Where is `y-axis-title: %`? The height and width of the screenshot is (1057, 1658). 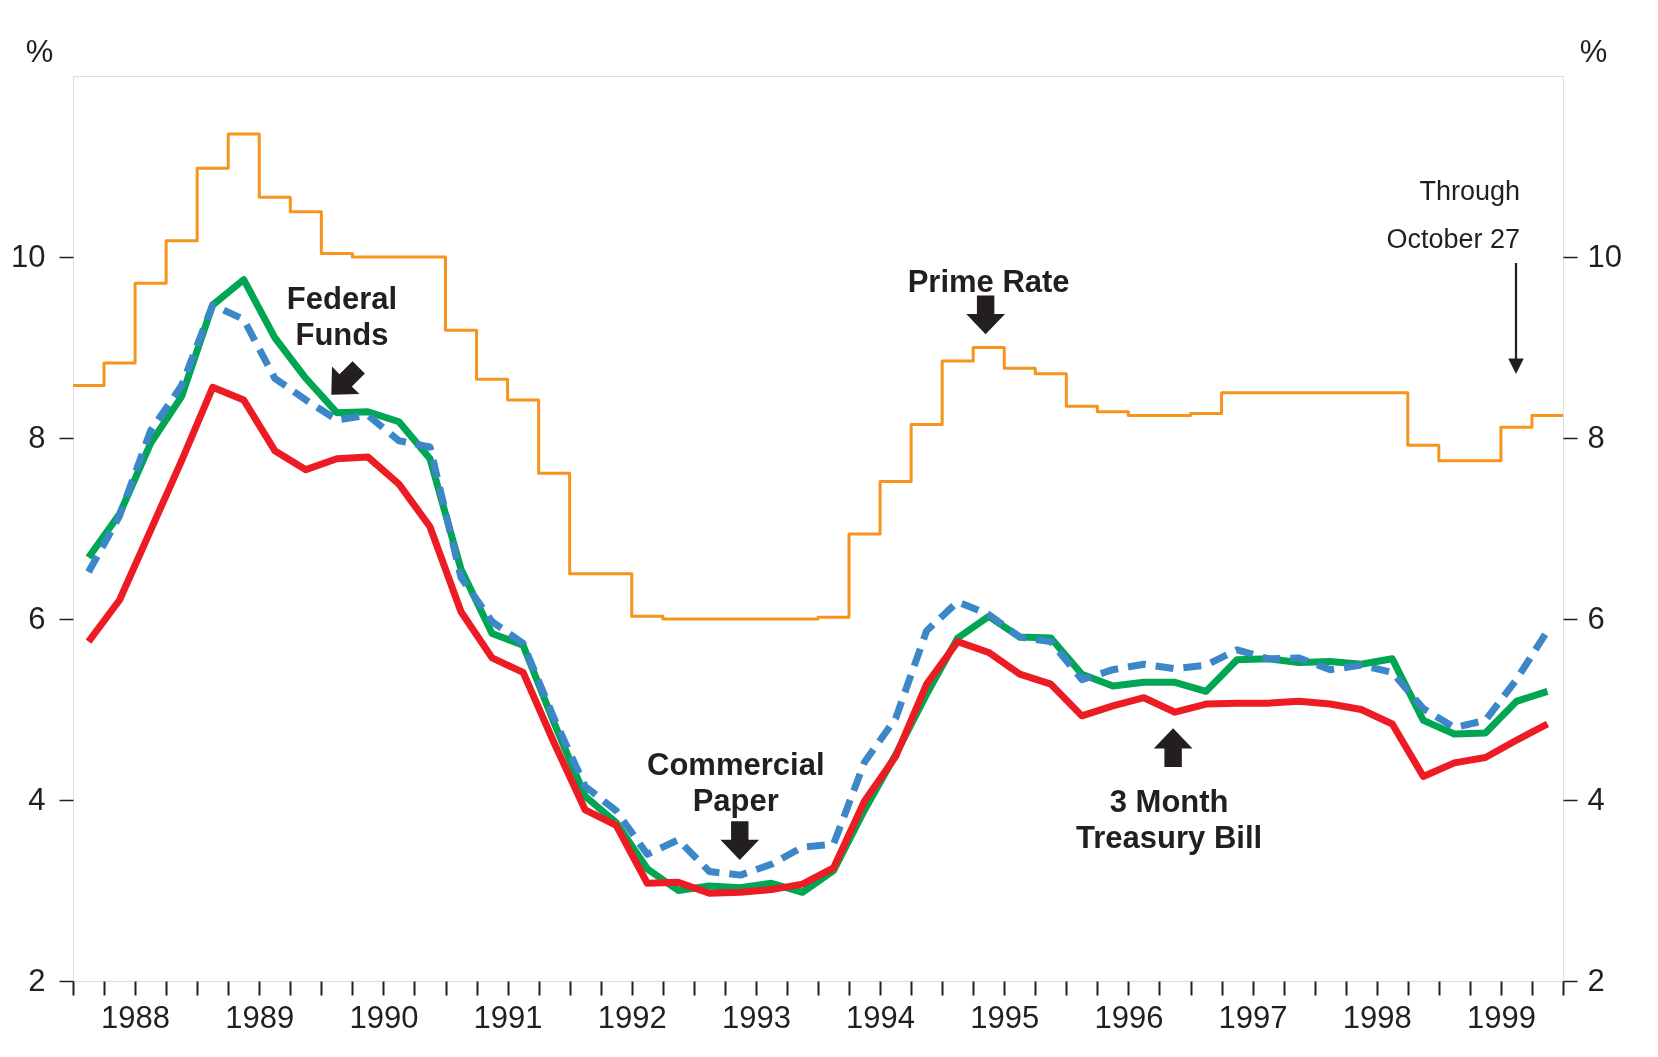
y-axis-title: % is located at coordinates (39, 51).